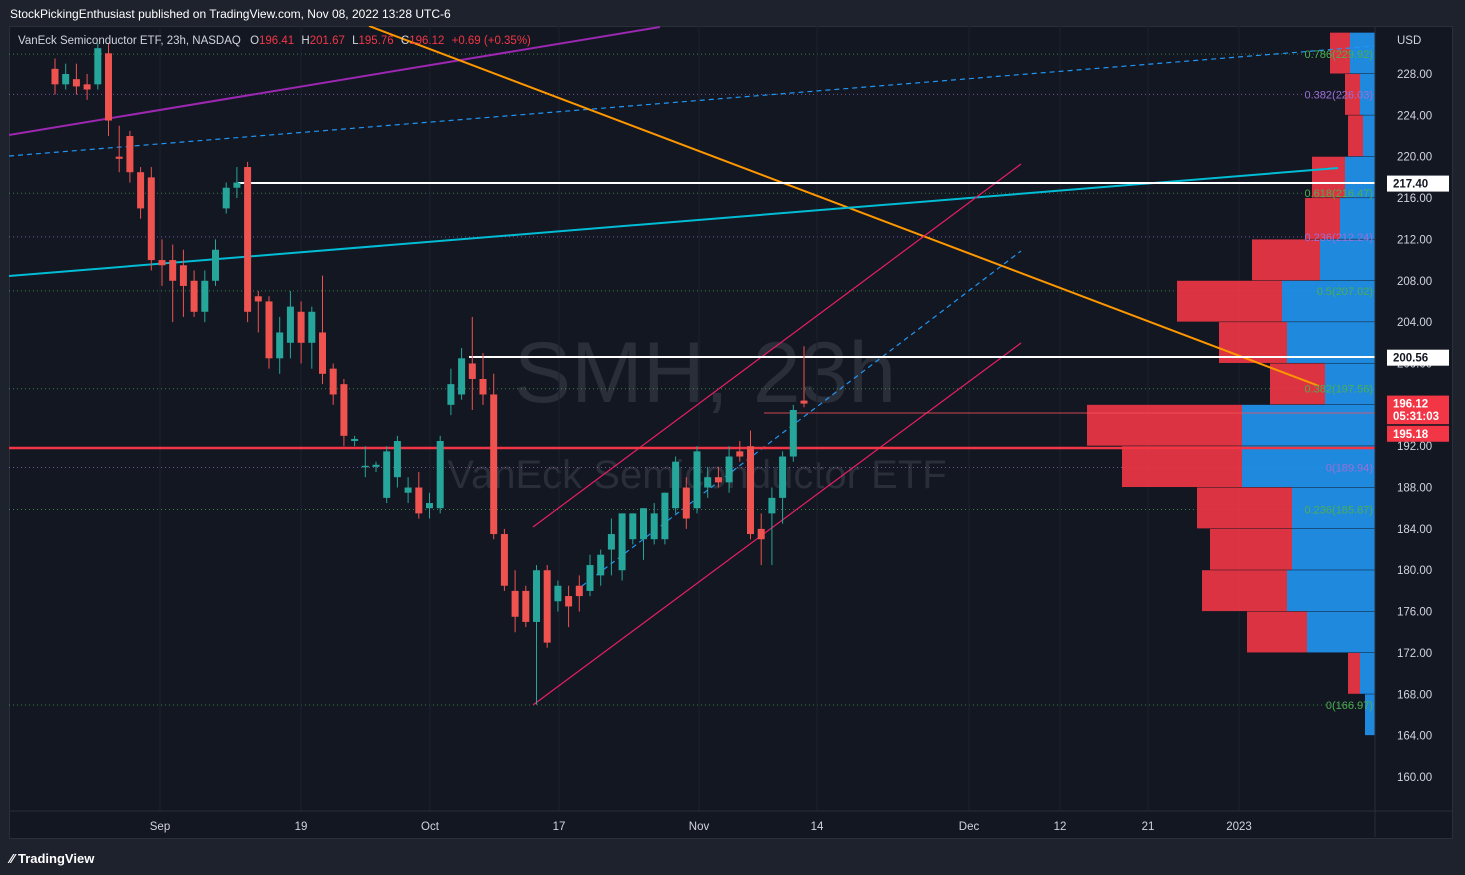 The height and width of the screenshot is (875, 1465). I want to click on legend-high-value: 201.67, so click(327, 41).